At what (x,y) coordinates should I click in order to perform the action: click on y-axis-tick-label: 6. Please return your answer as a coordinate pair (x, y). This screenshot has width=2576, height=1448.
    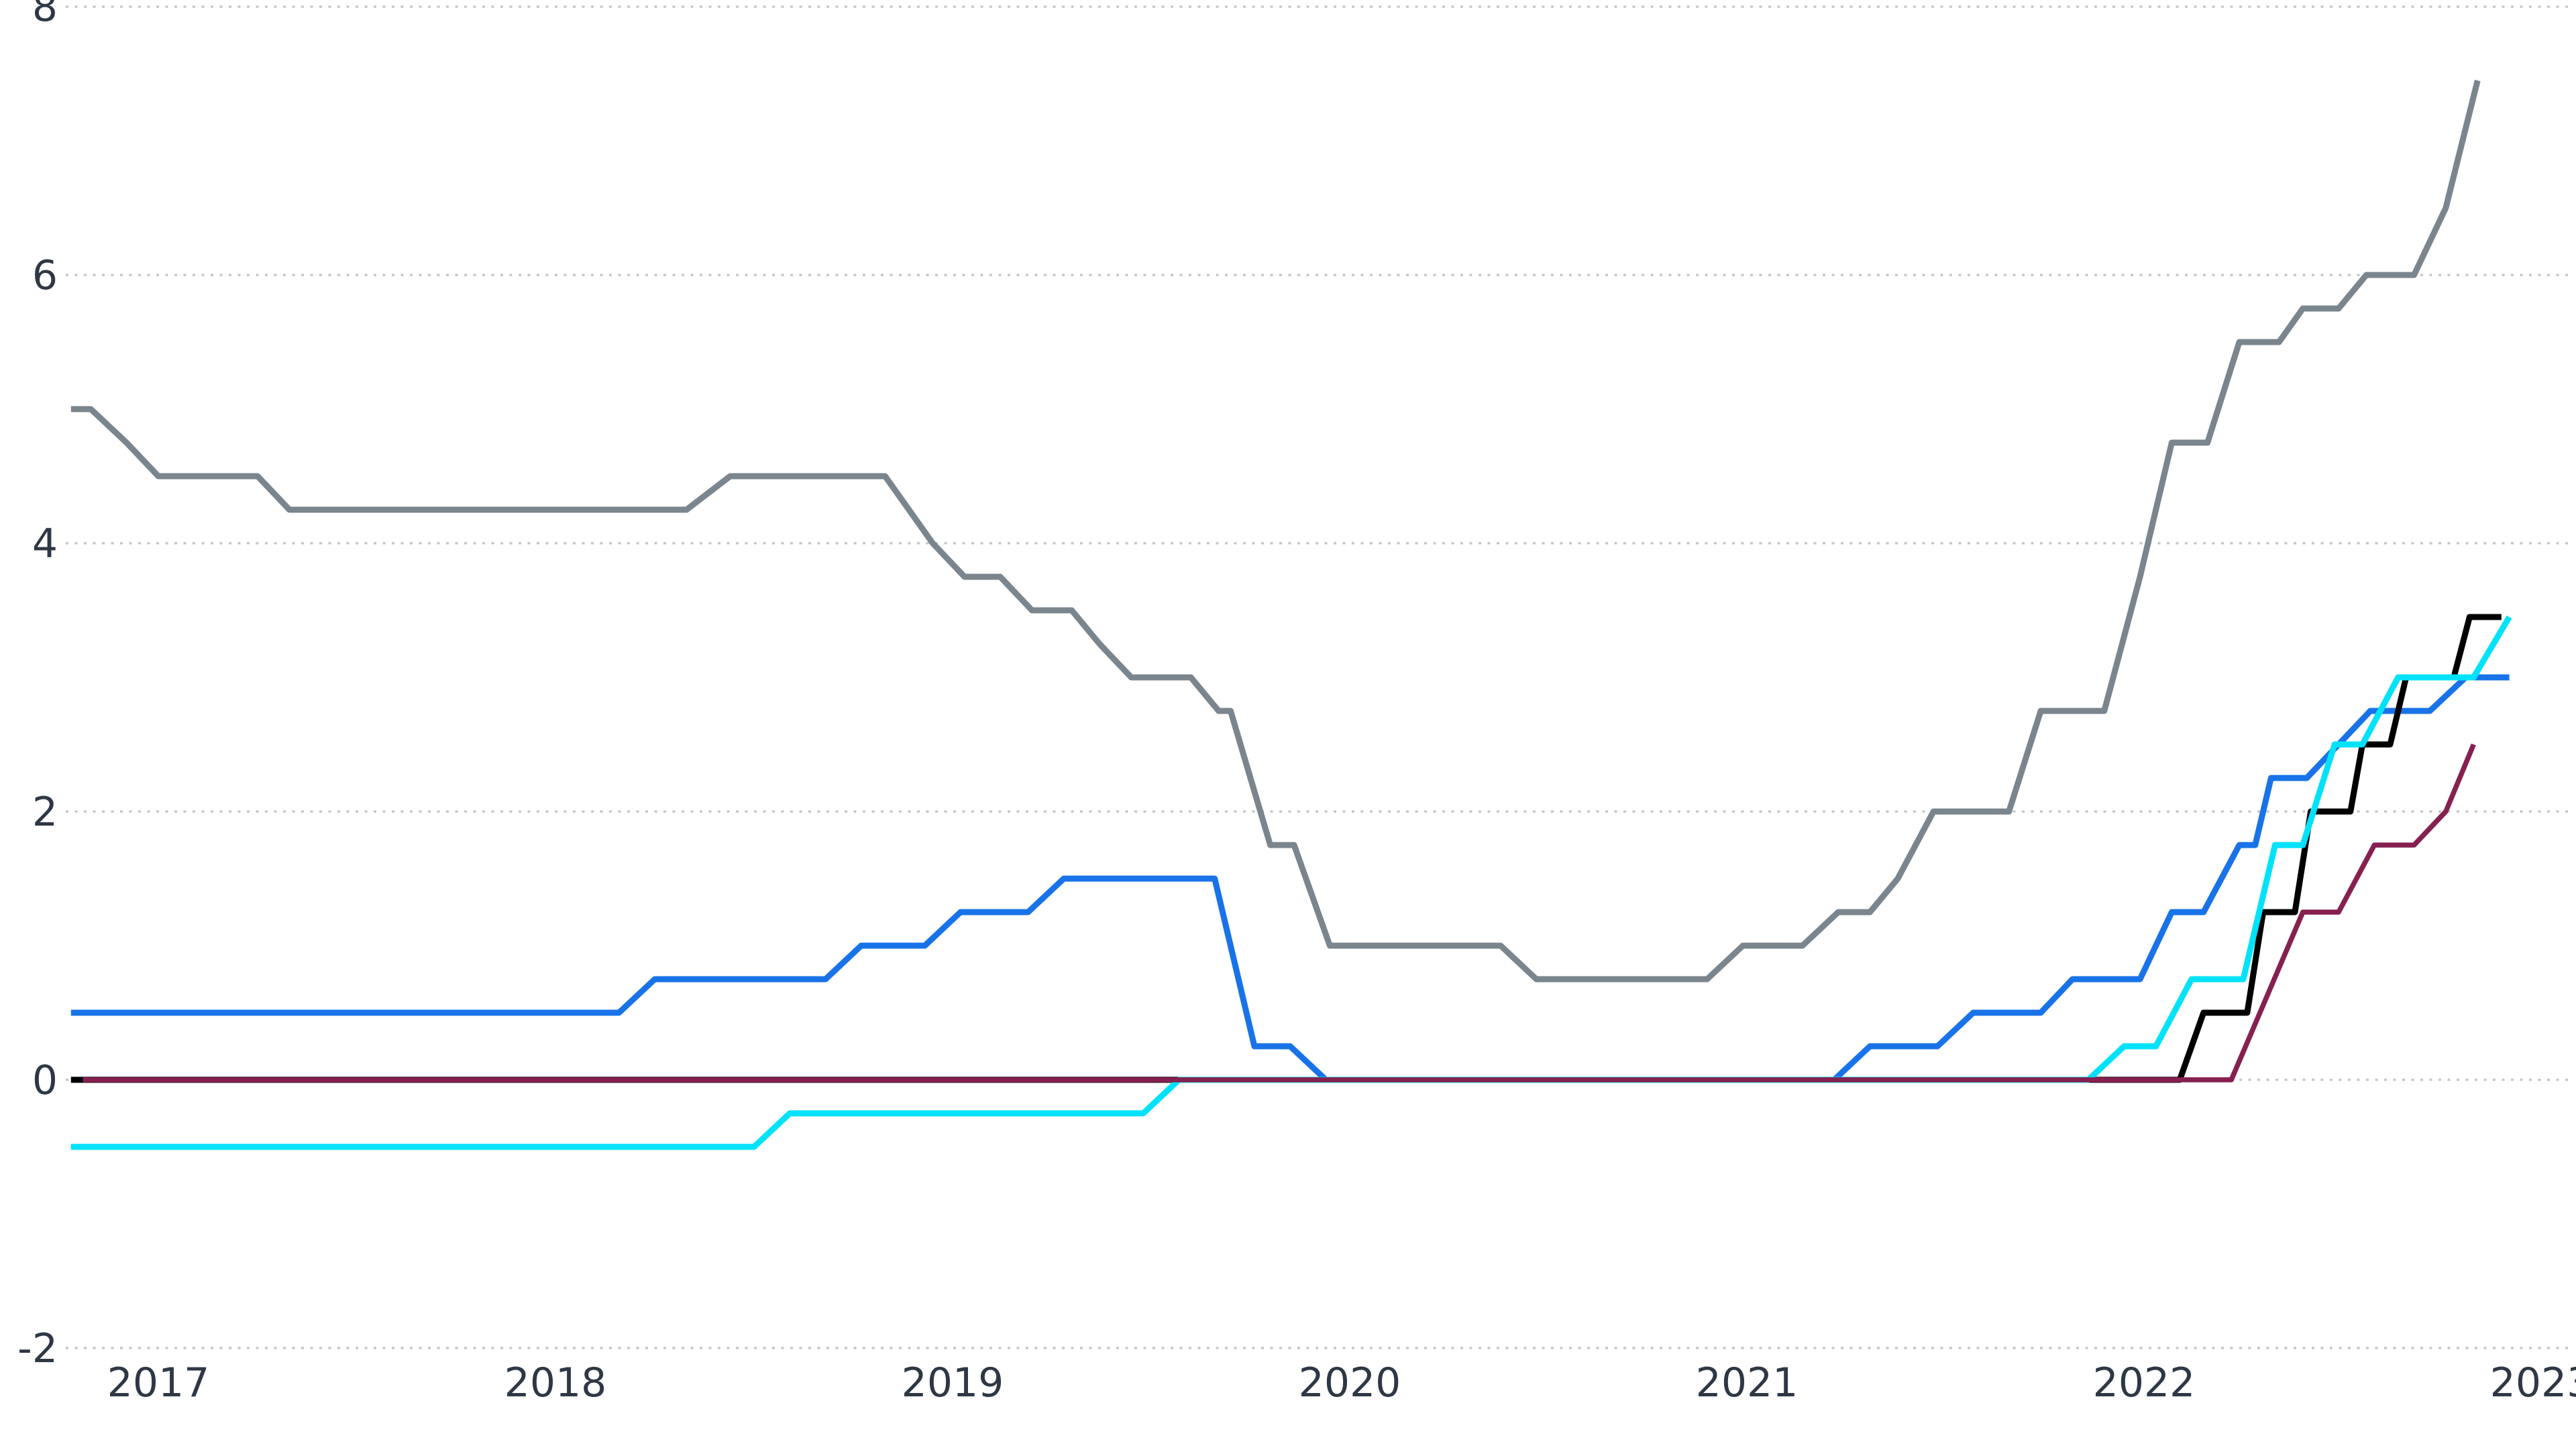
    Looking at the image, I should click on (45, 275).